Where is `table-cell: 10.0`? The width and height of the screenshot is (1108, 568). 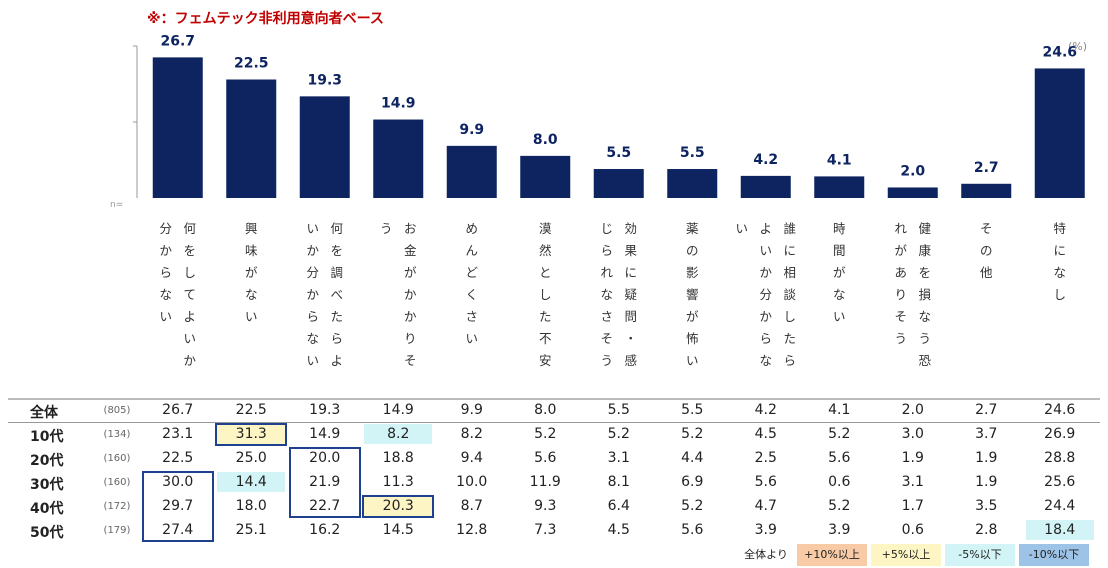
table-cell: 10.0 is located at coordinates (472, 482).